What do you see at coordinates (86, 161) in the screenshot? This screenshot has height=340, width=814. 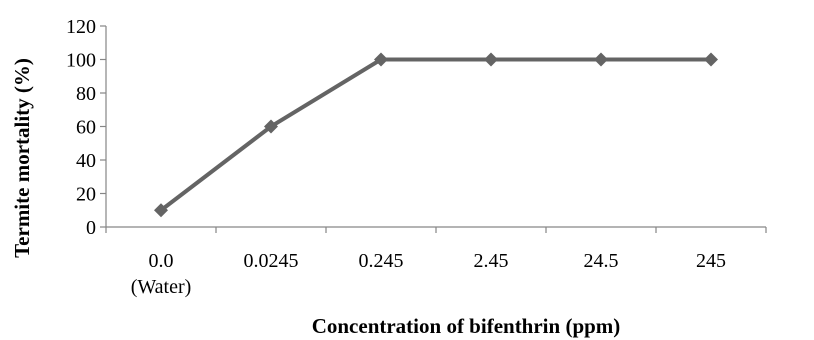 I see `y-tick-label: 40` at bounding box center [86, 161].